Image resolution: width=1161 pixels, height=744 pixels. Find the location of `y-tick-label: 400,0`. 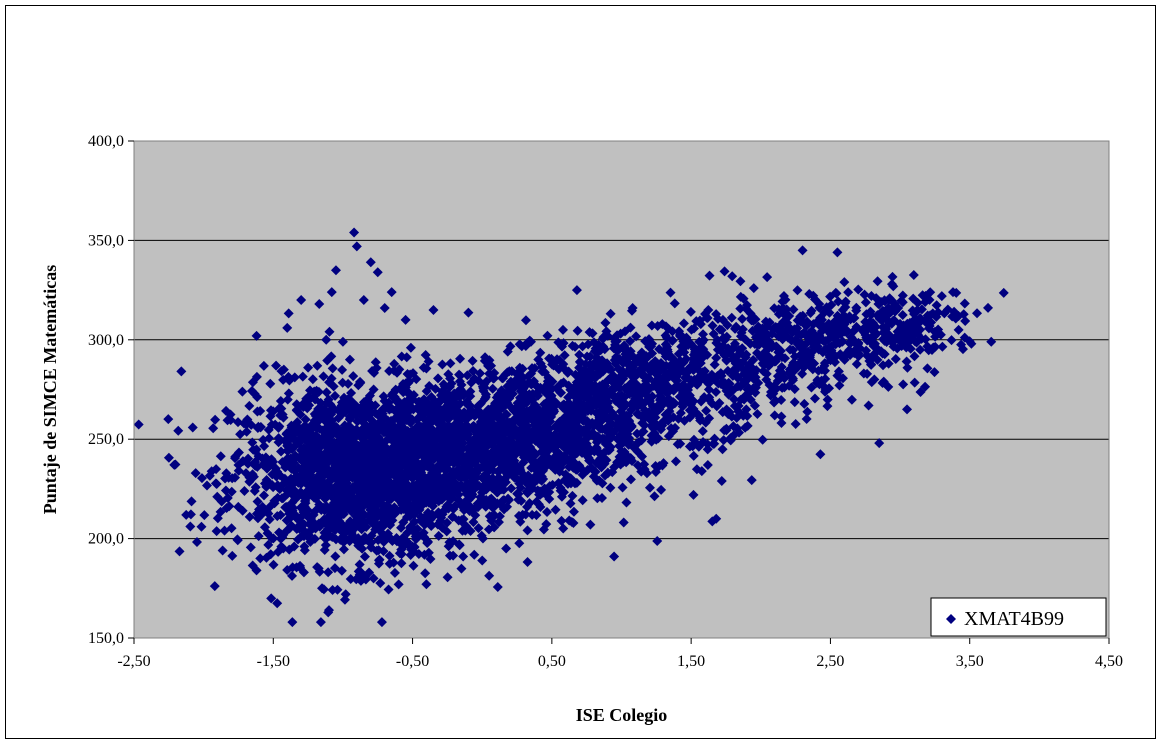

y-tick-label: 400,0 is located at coordinates (106, 141).